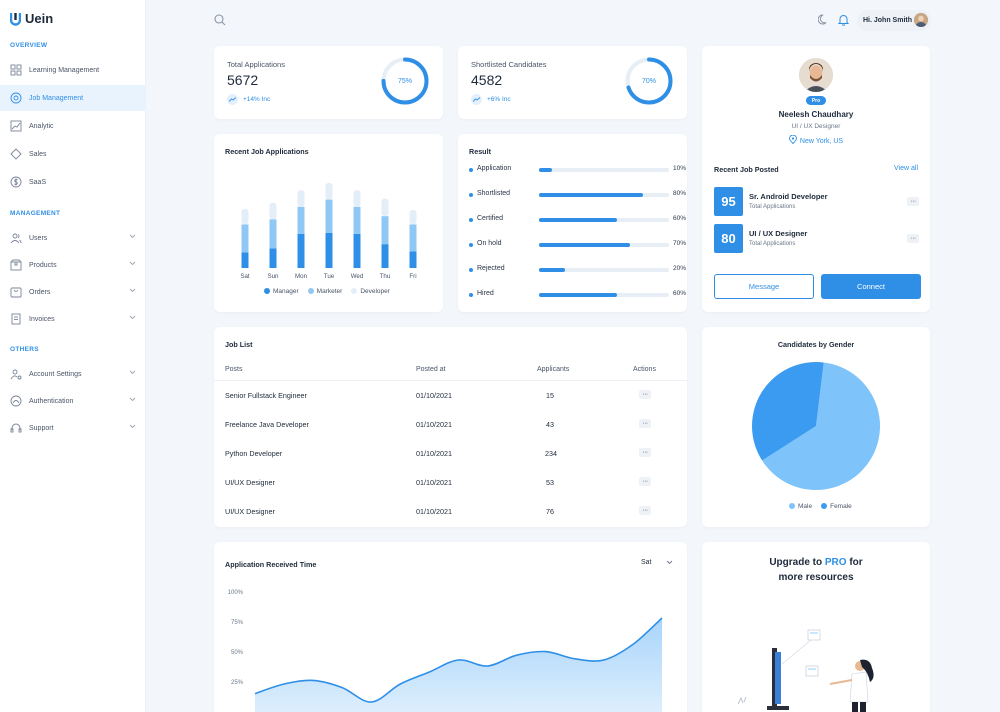 This screenshot has height=712, width=1000. Describe the element at coordinates (73, 292) in the screenshot. I see `sidebar-item-orders: Orders` at that location.